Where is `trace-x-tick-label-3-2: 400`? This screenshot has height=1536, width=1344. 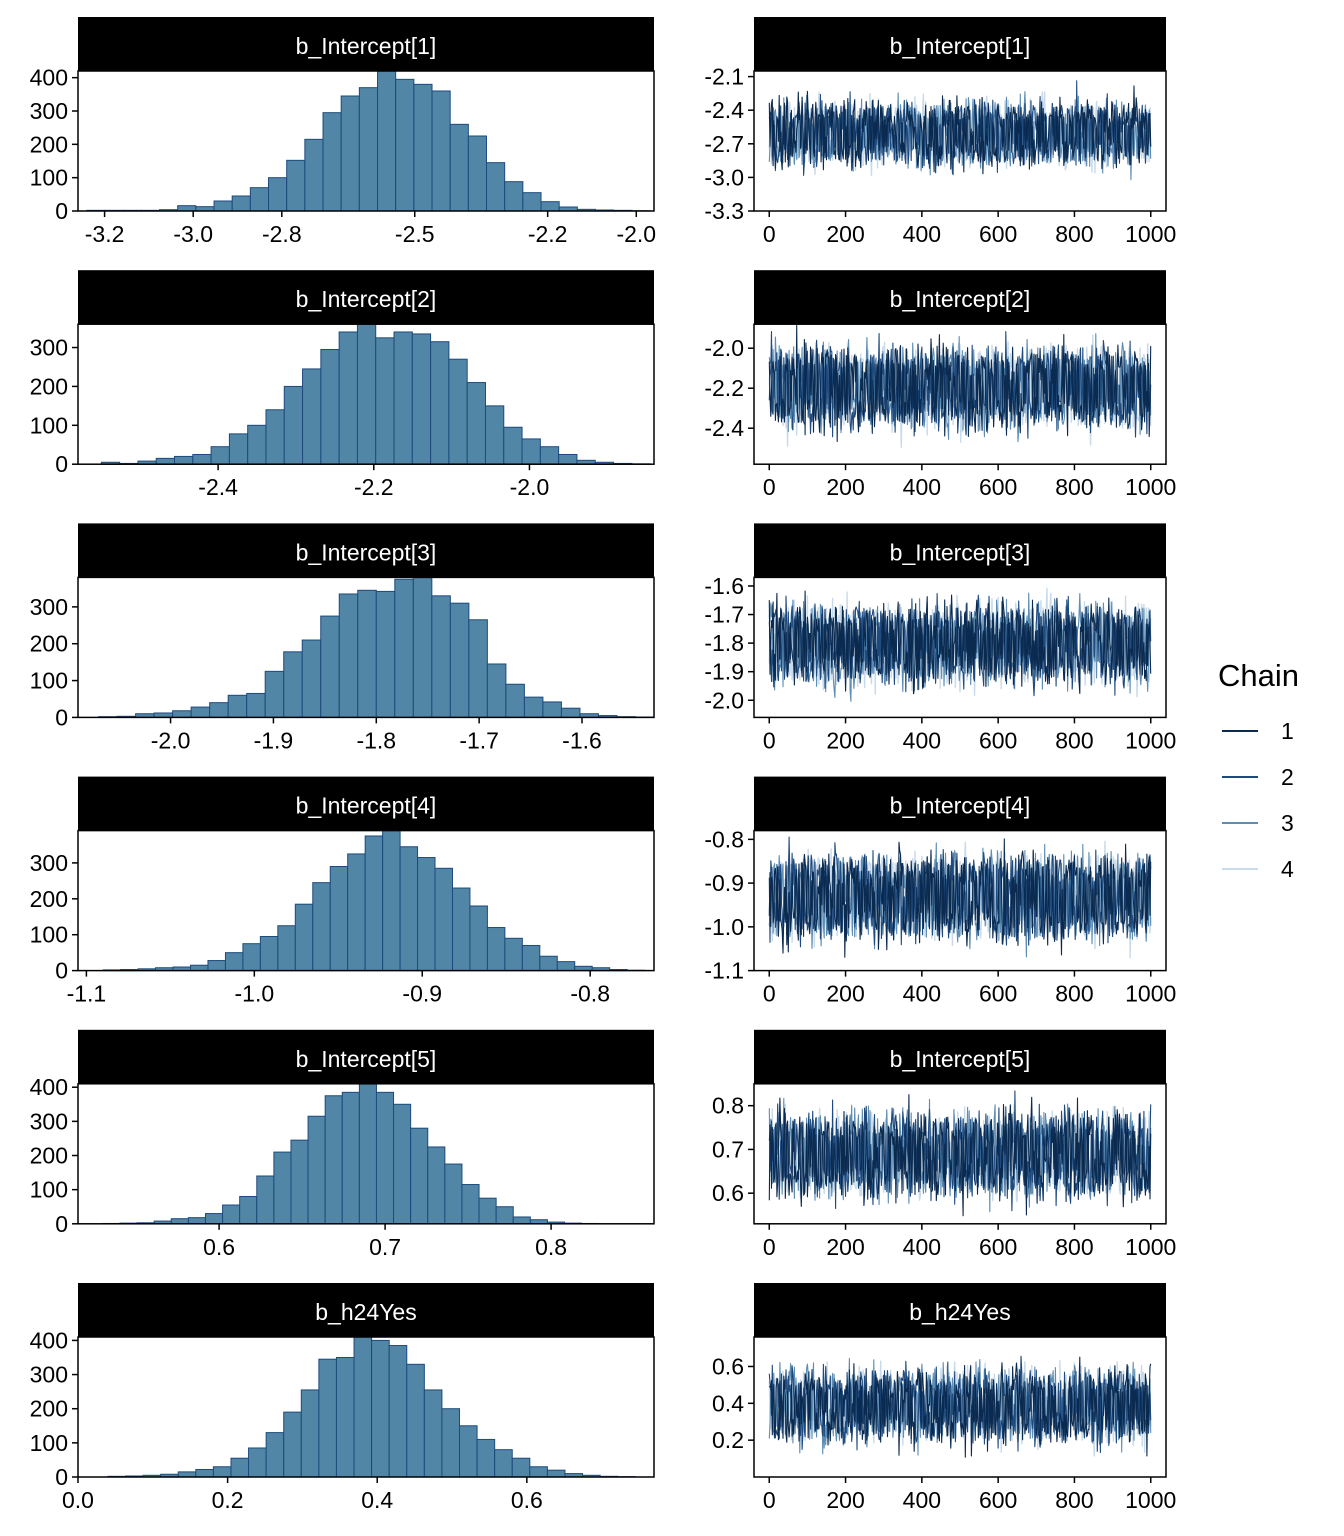 trace-x-tick-label-3-2: 400 is located at coordinates (922, 994).